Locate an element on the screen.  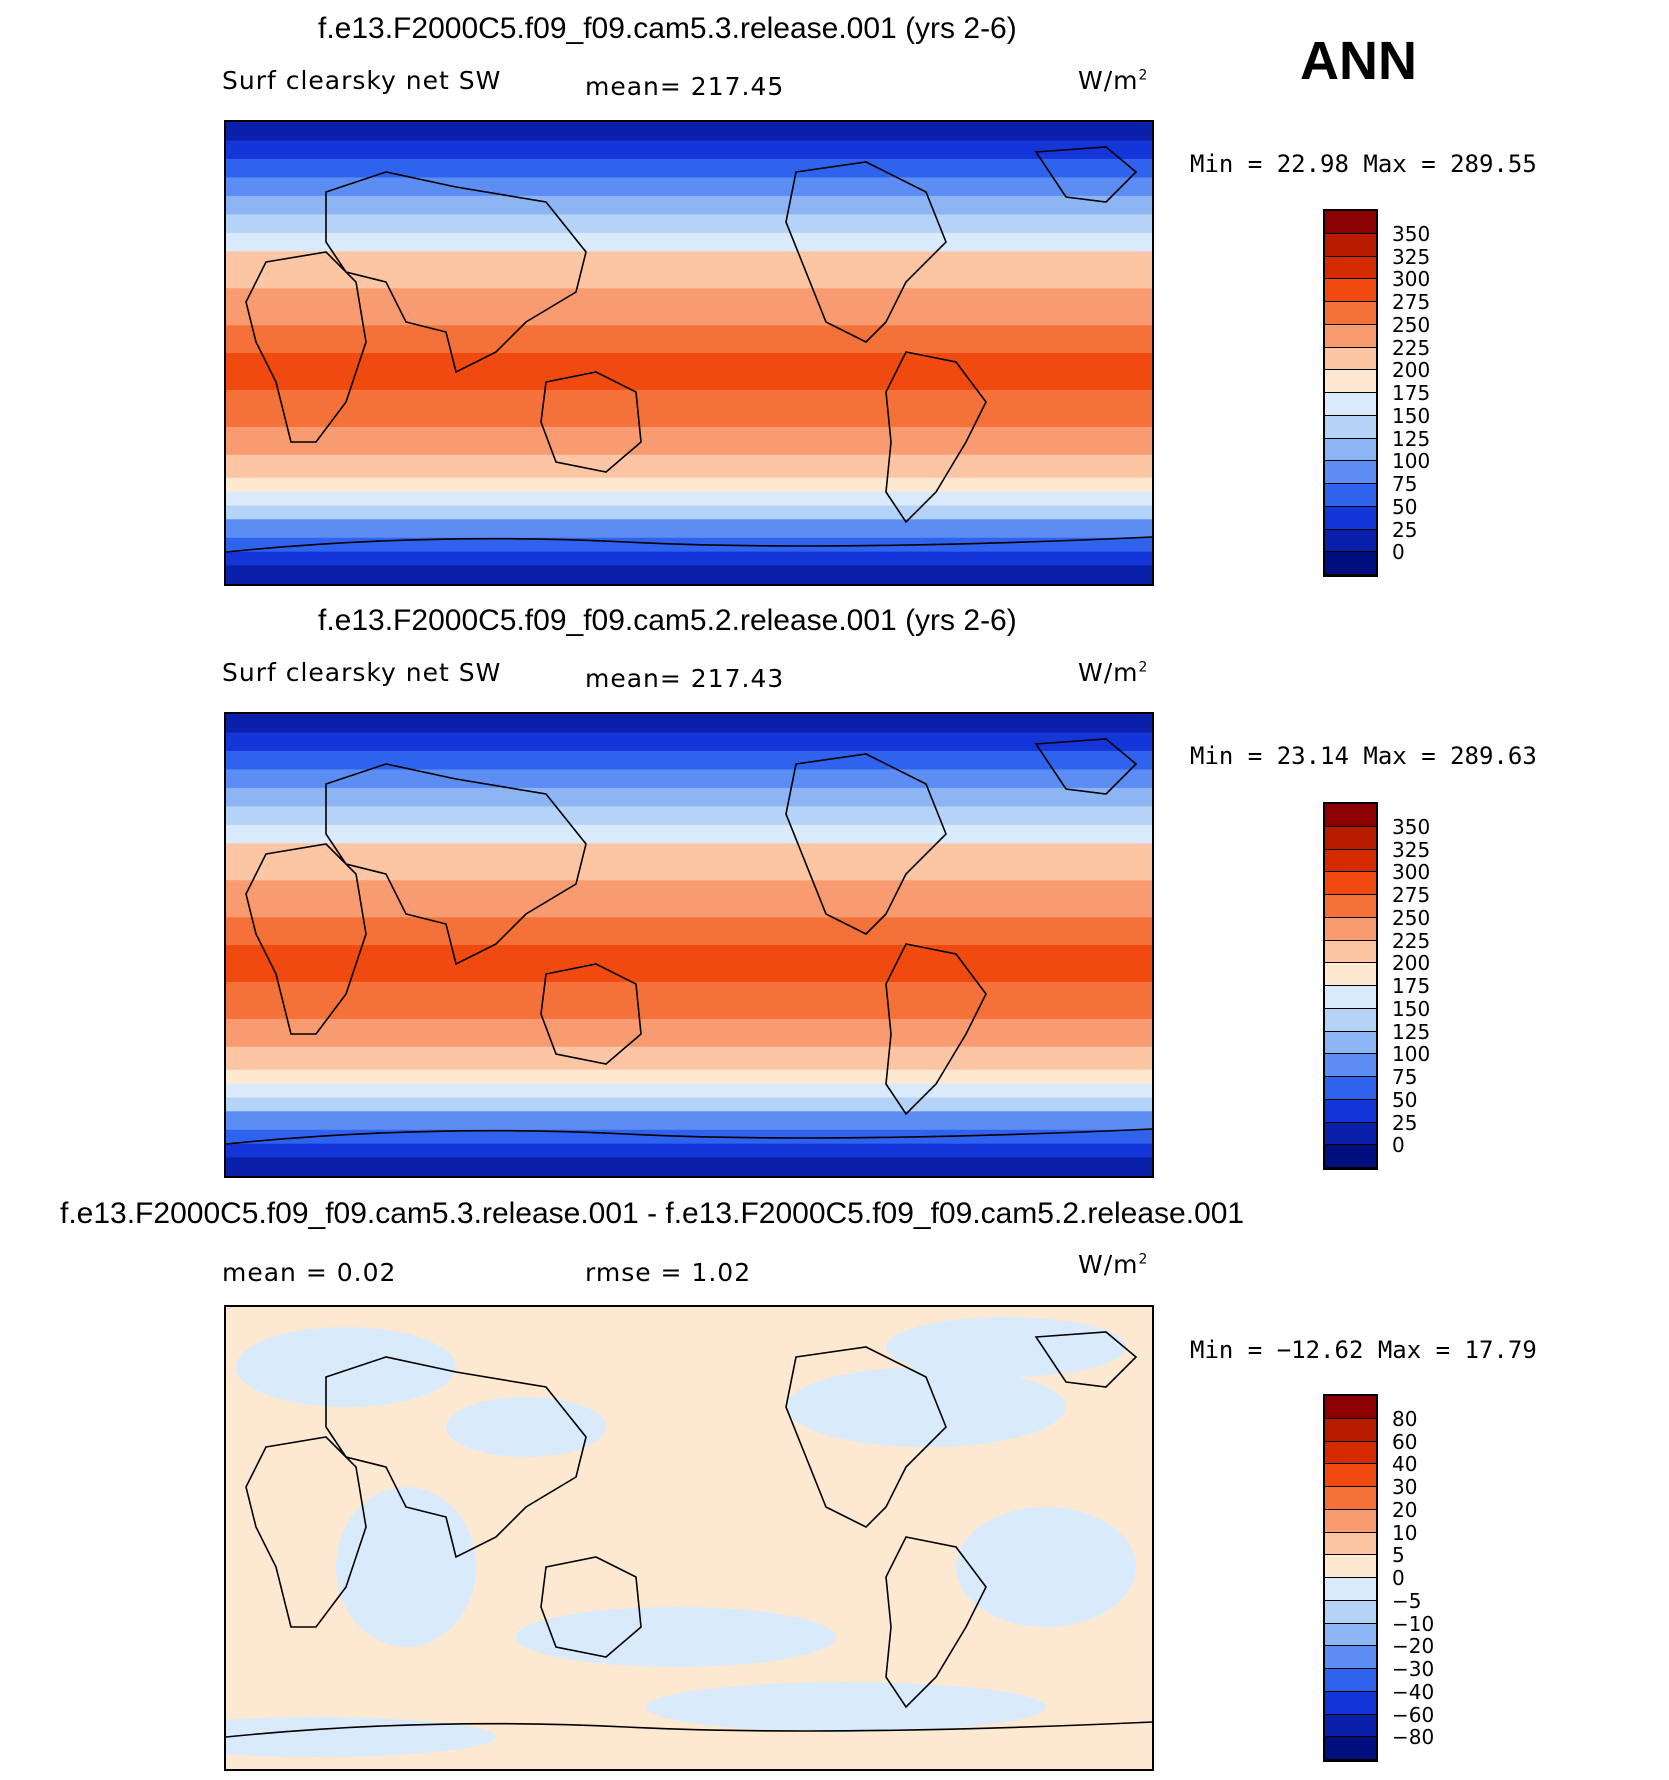
colorbar-tick-label: 60 is located at coordinates (1405, 1441).